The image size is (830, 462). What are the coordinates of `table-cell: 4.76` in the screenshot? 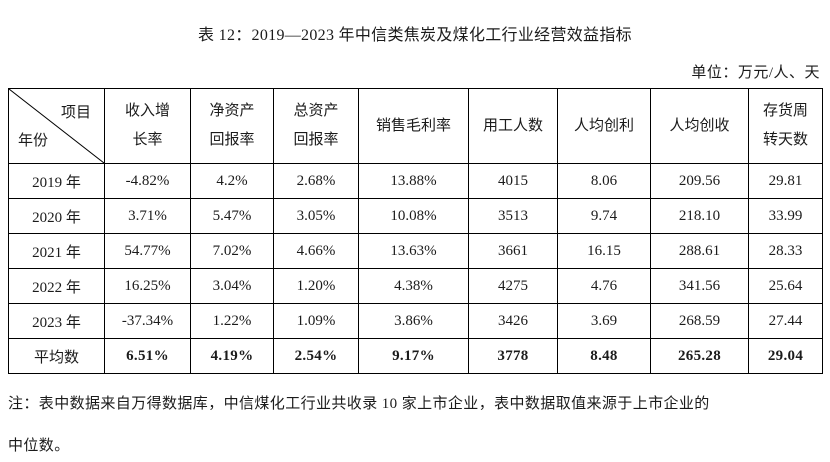 It's located at (604, 286).